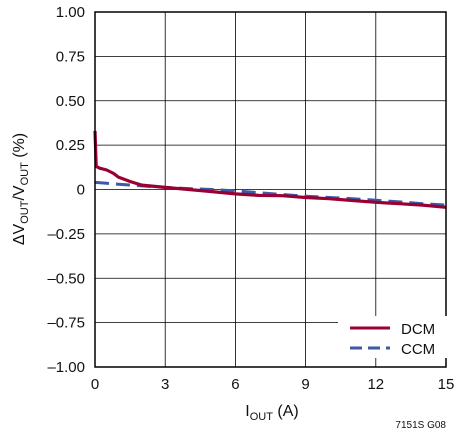 This screenshot has width=456, height=434. What do you see at coordinates (273, 384) in the screenshot?
I see `x-tick-labels: 0 3 6 9 12 15` at bounding box center [273, 384].